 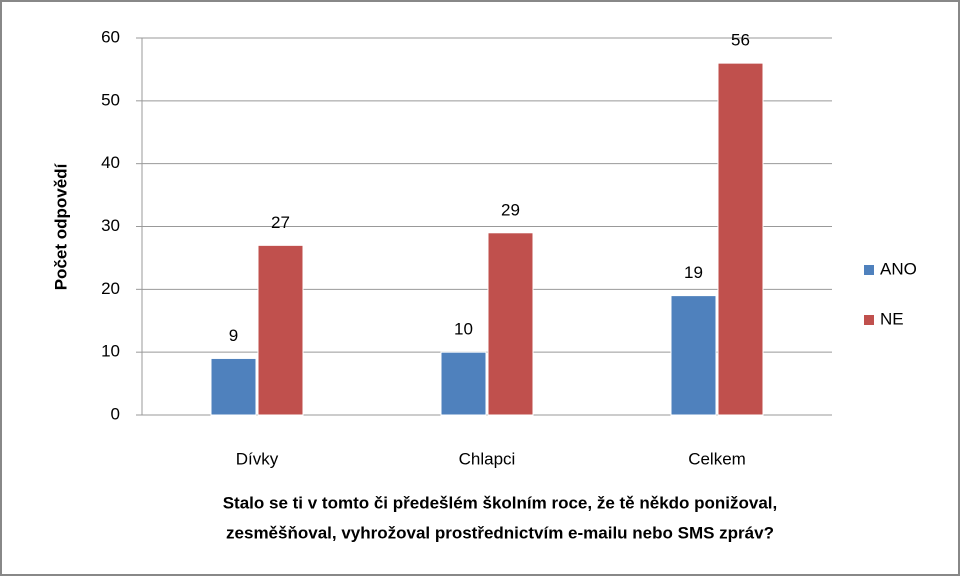 What do you see at coordinates (693, 272) in the screenshot?
I see `data-label: 19` at bounding box center [693, 272].